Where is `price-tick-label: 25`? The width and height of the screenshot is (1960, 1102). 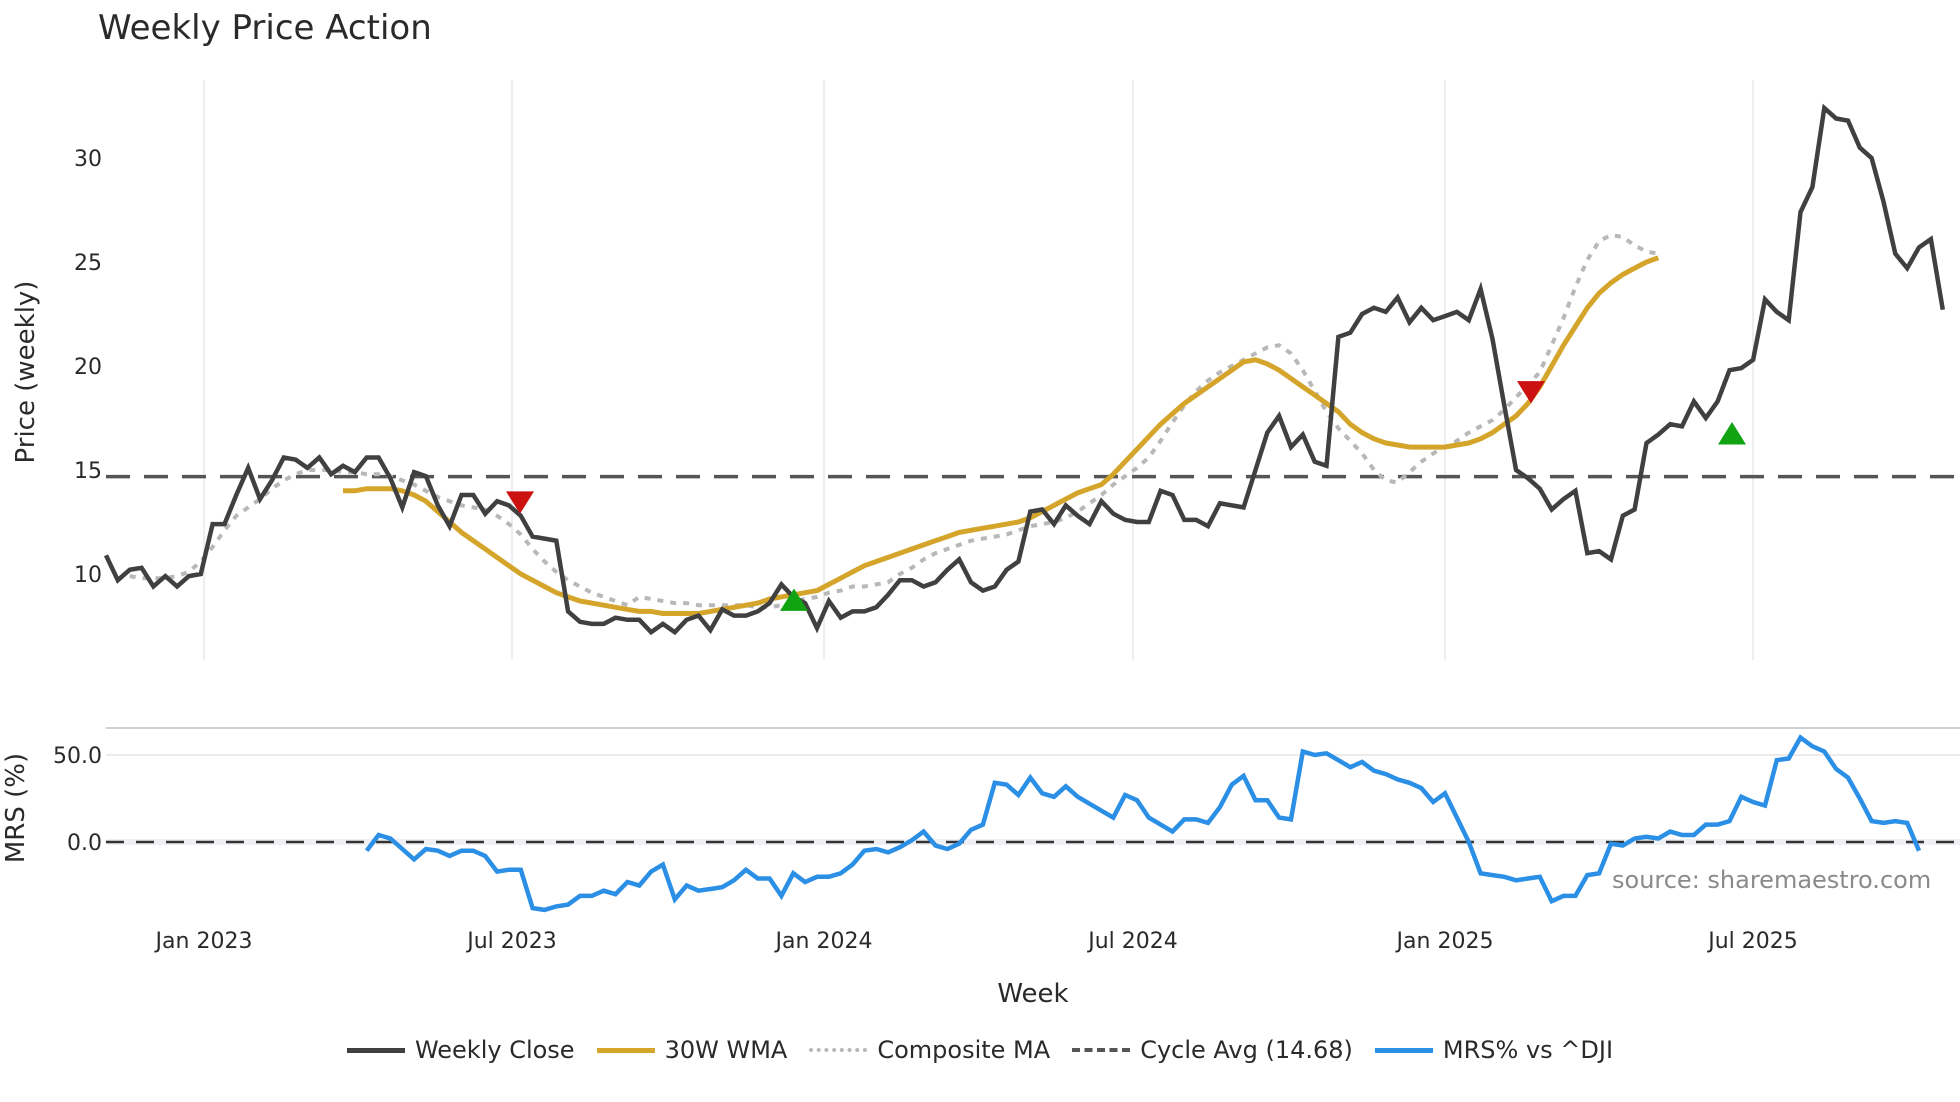
price-tick-label: 25 is located at coordinates (88, 263).